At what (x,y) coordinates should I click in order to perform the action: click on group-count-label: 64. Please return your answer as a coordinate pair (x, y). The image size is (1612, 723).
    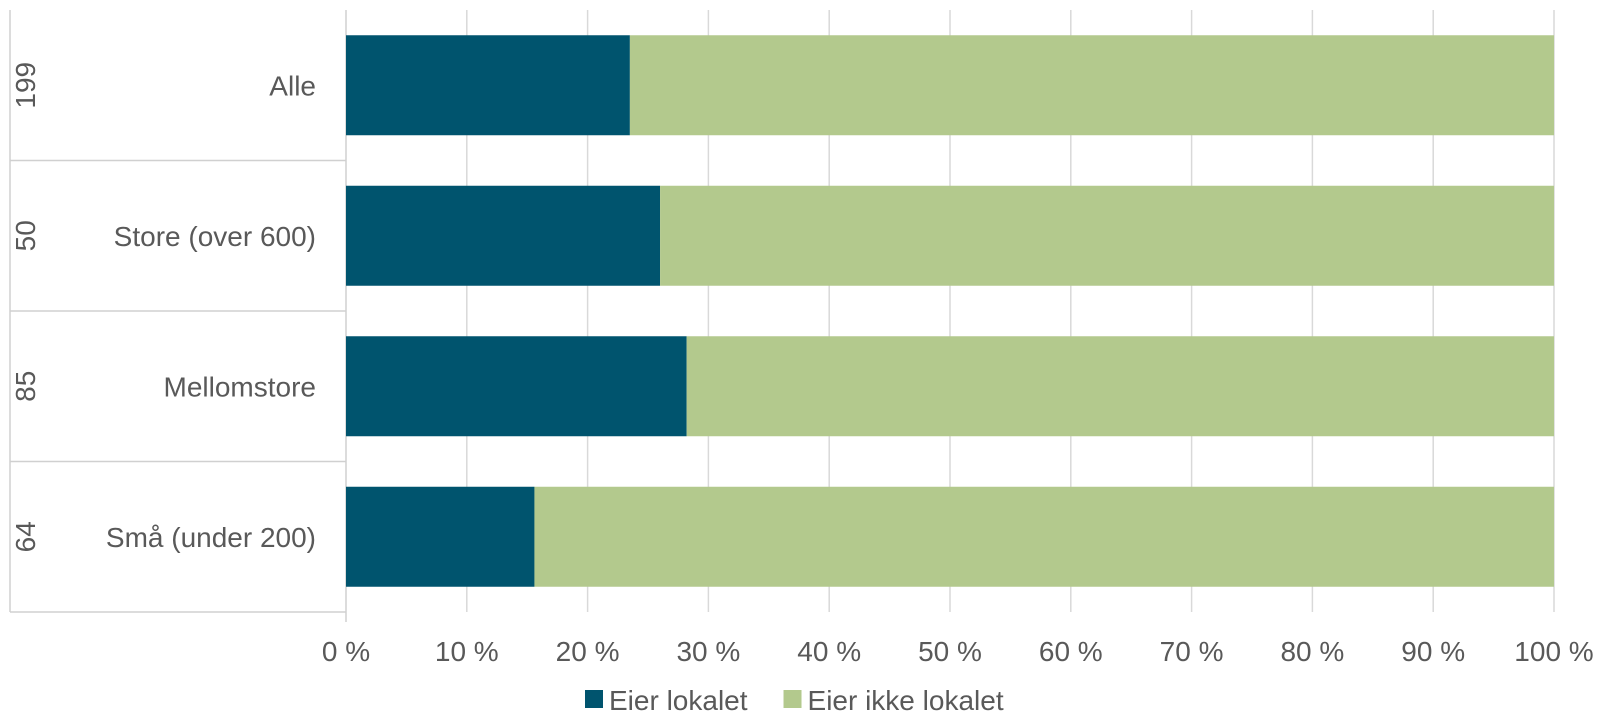
    Looking at the image, I should click on (25, 536).